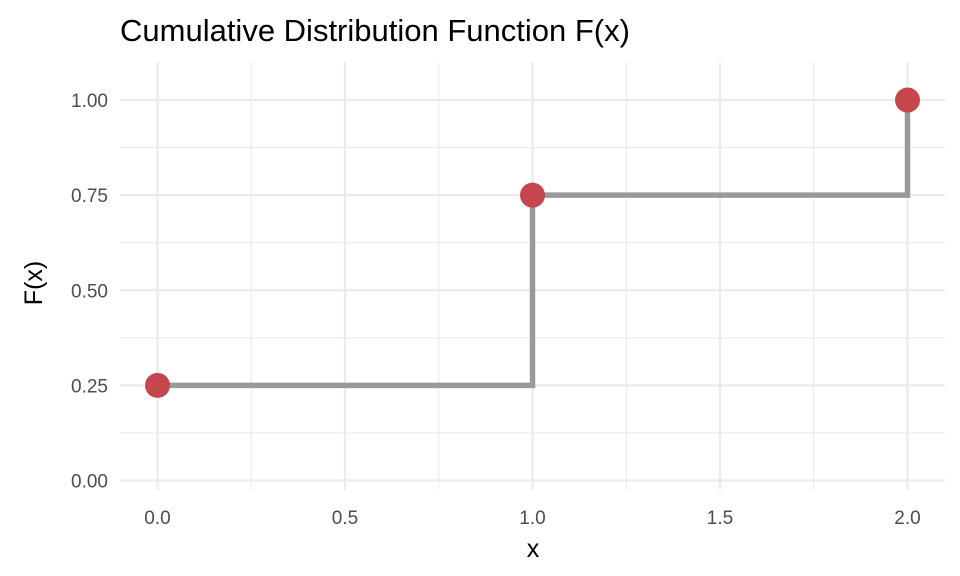  Describe the element at coordinates (89, 196) in the screenshot. I see `y-tick-label: 0.75` at that location.